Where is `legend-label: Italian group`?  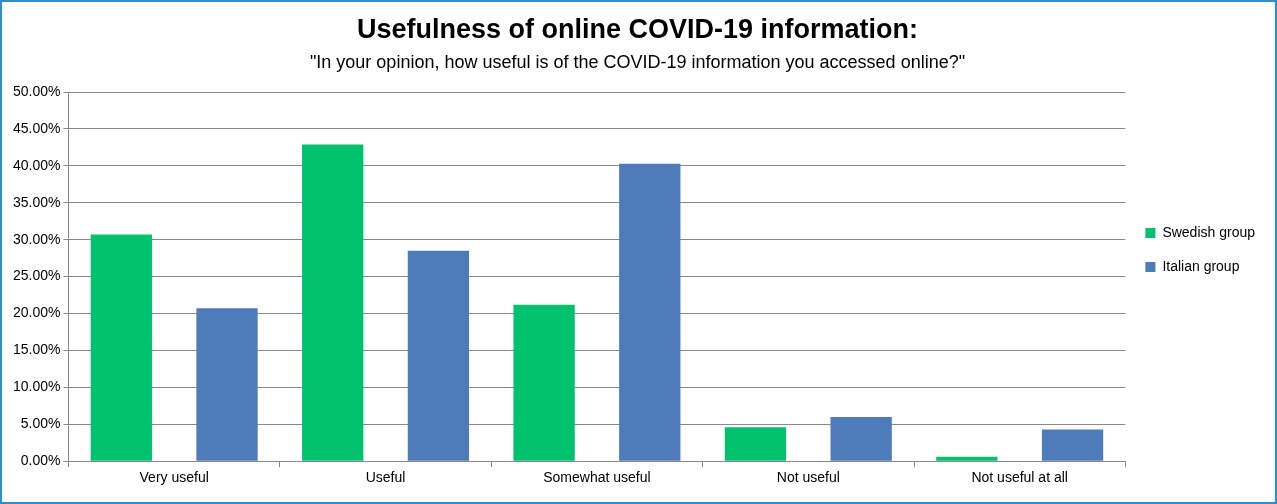
legend-label: Italian group is located at coordinates (1201, 265).